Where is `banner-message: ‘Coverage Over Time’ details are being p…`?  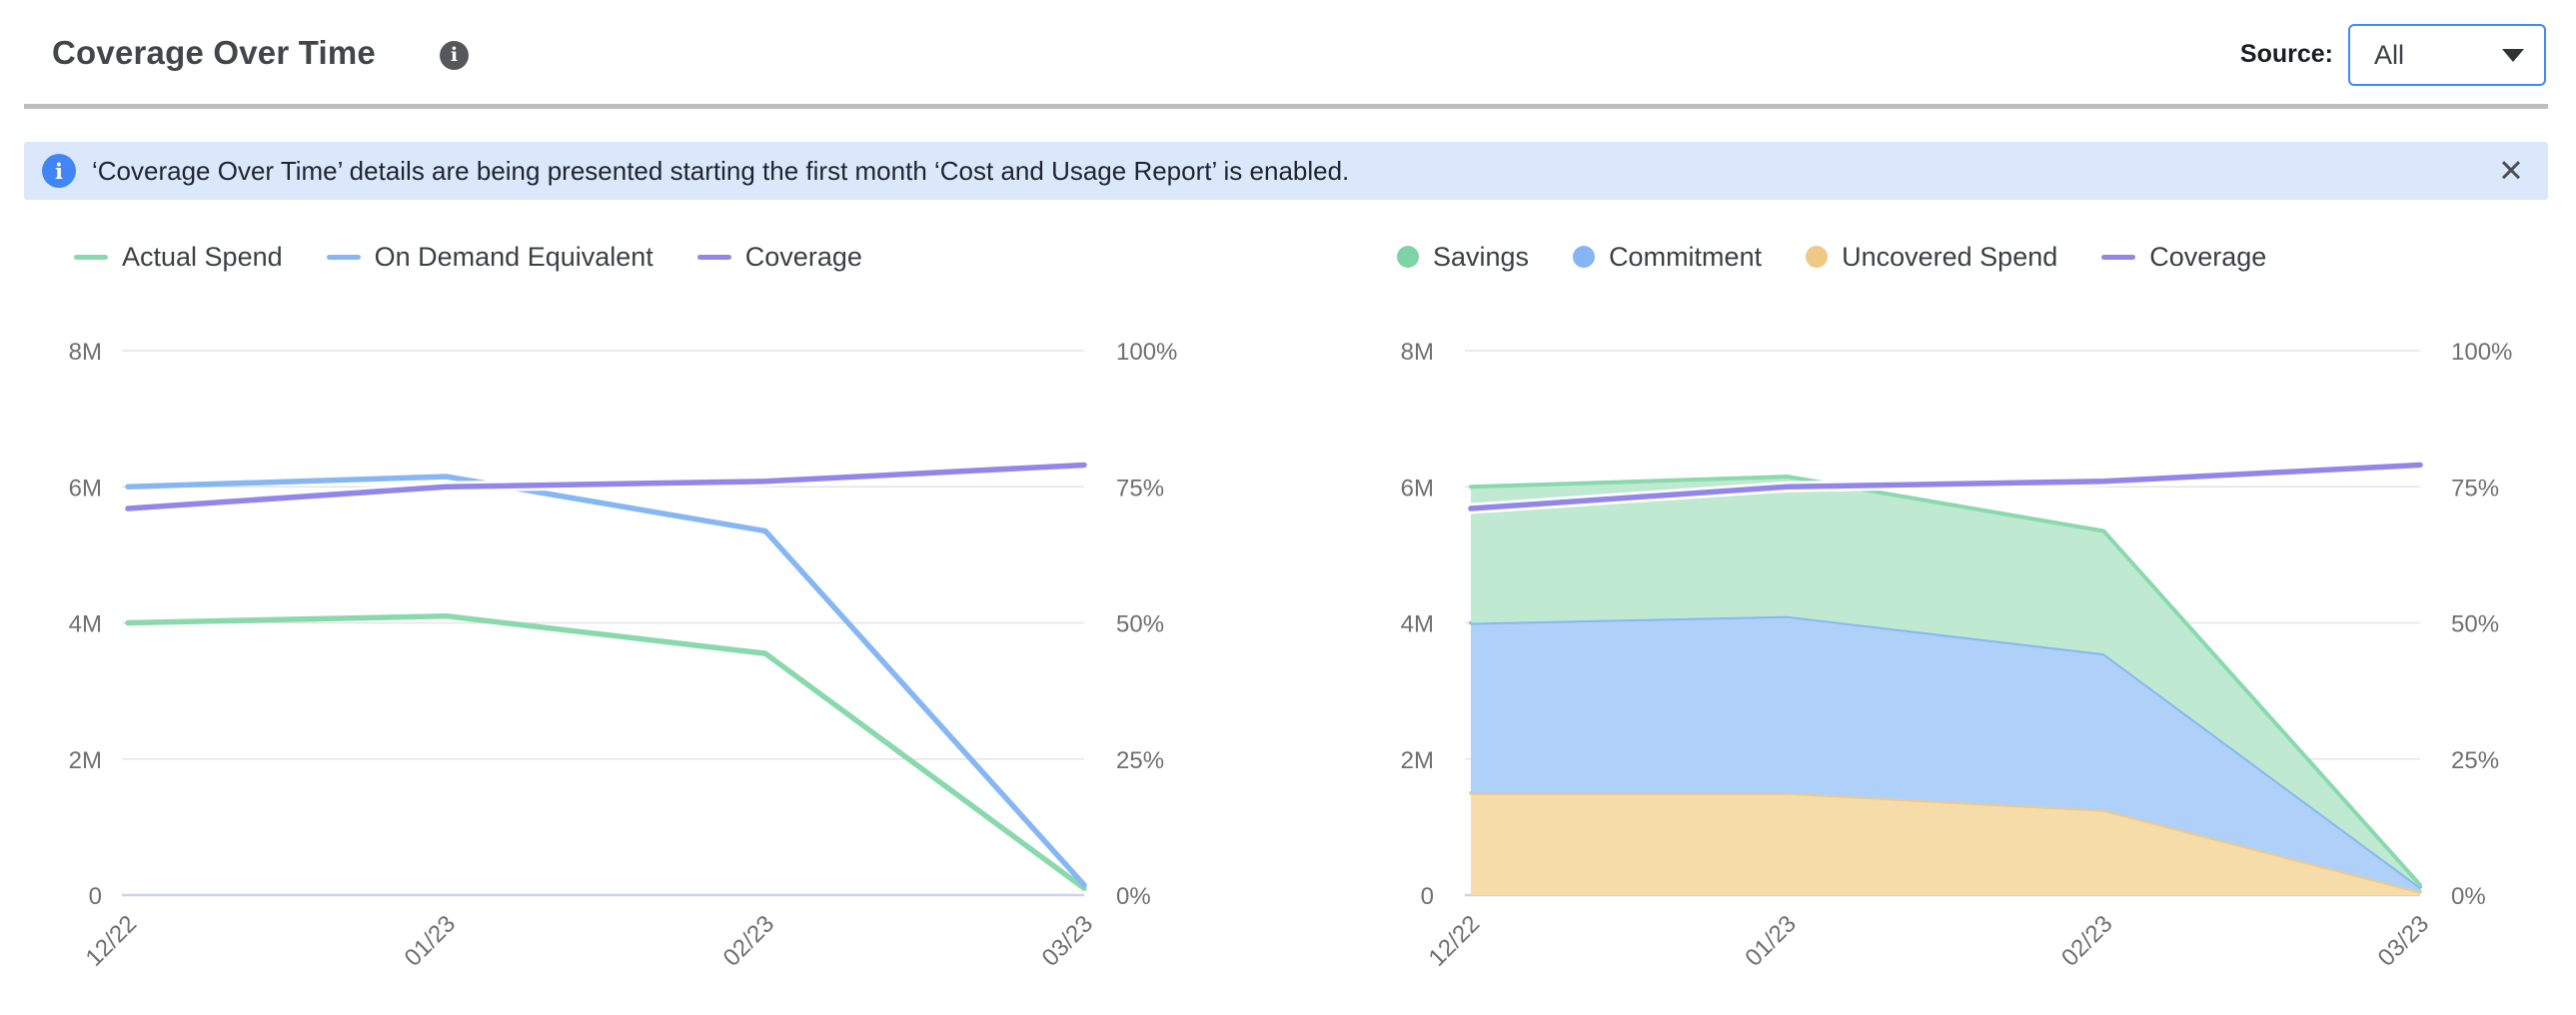
banner-message: ‘Coverage Over Time’ details are being p… is located at coordinates (721, 170).